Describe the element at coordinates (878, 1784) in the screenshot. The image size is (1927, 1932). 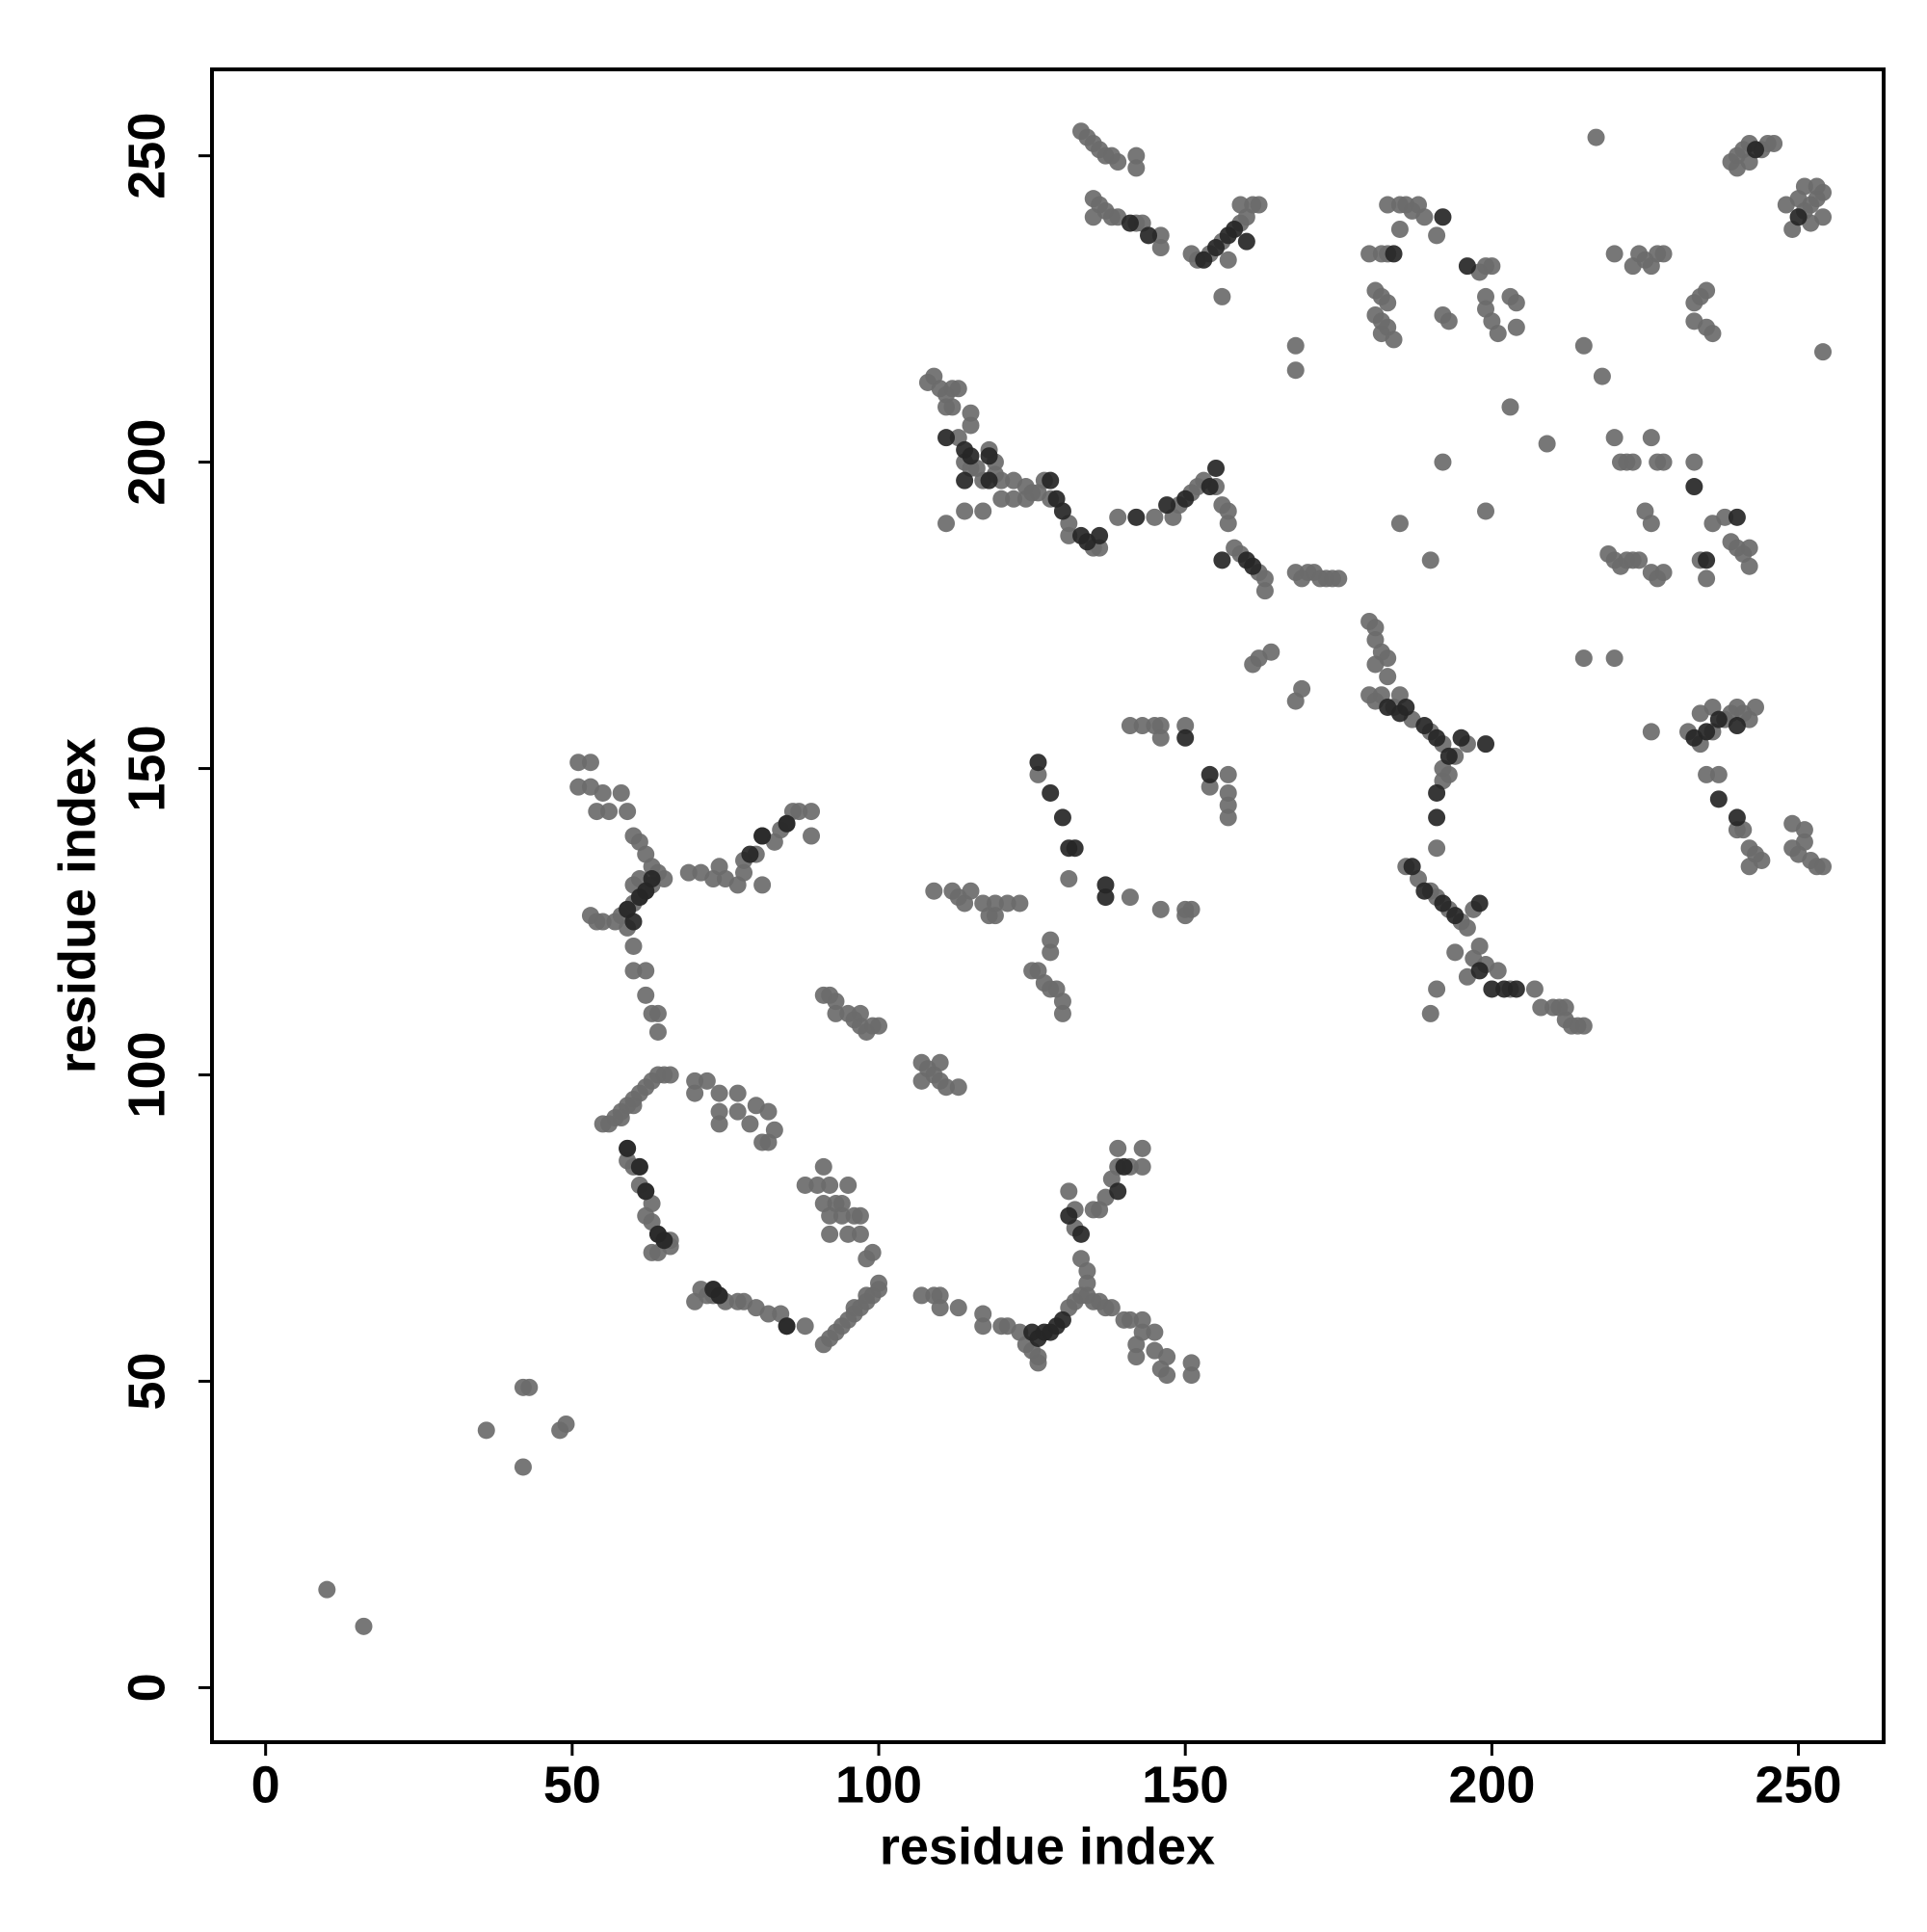
I see `x-tick-label: 100` at that location.